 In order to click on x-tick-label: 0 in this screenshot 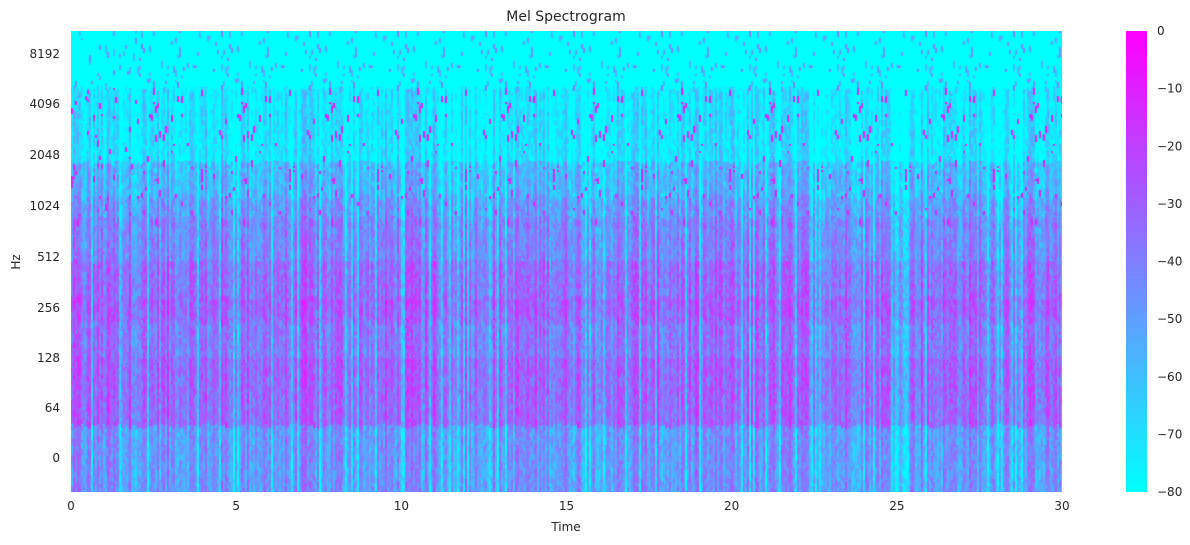, I will do `click(71, 506)`.